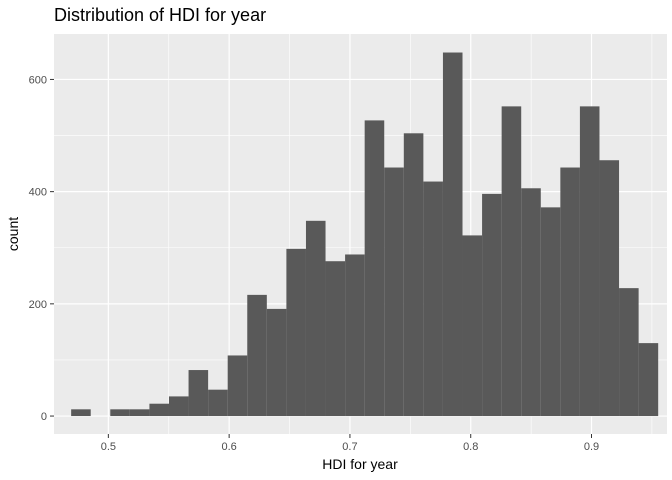  I want to click on x-tick-label: 0.5, so click(108, 447).